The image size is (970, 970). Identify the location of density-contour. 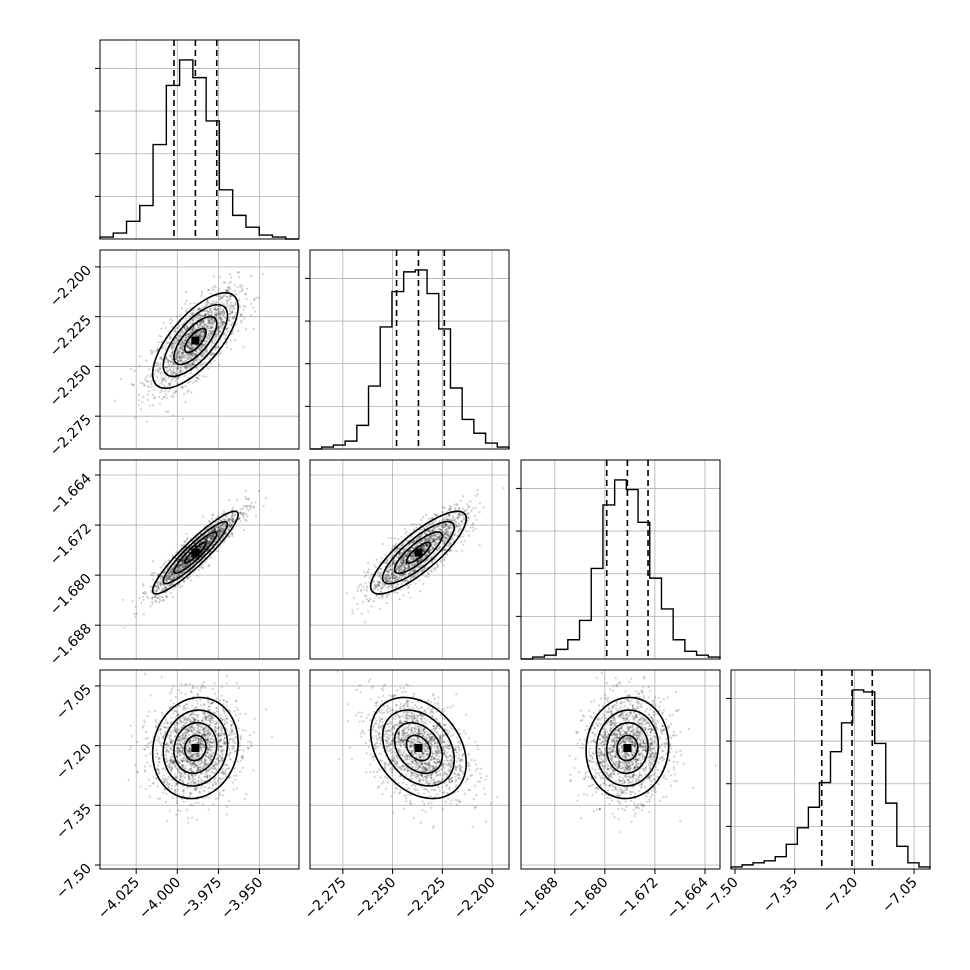
(195, 552).